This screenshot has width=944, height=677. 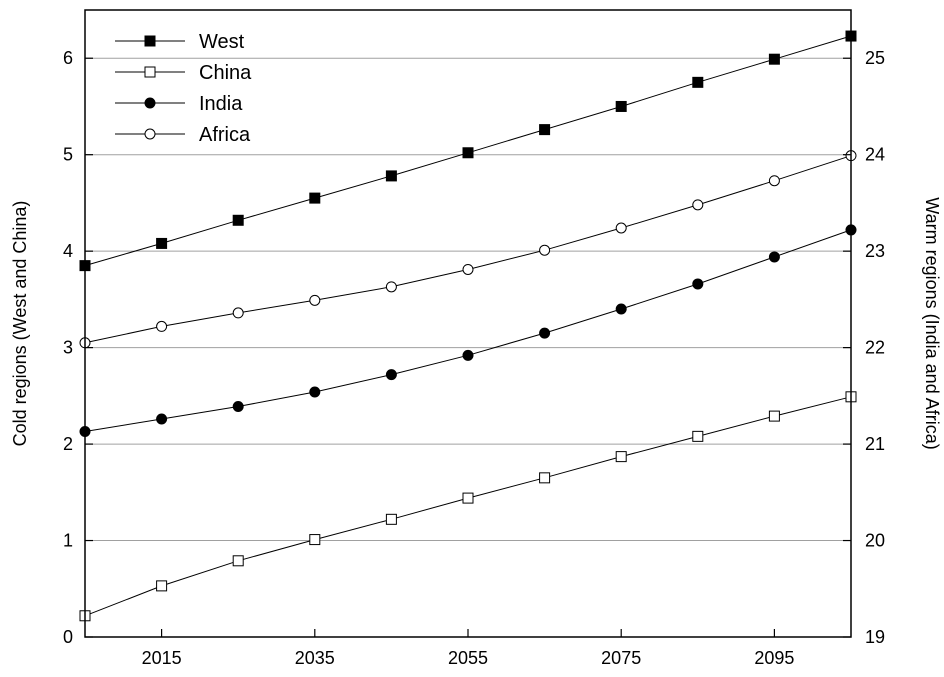 I want to click on point-india-2095, so click(x=774, y=257).